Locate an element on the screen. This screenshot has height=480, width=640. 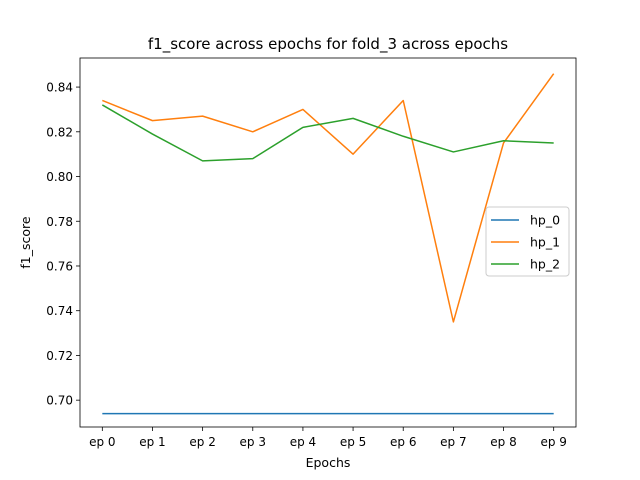
y-axis-label: f1_score is located at coordinates (25, 242).